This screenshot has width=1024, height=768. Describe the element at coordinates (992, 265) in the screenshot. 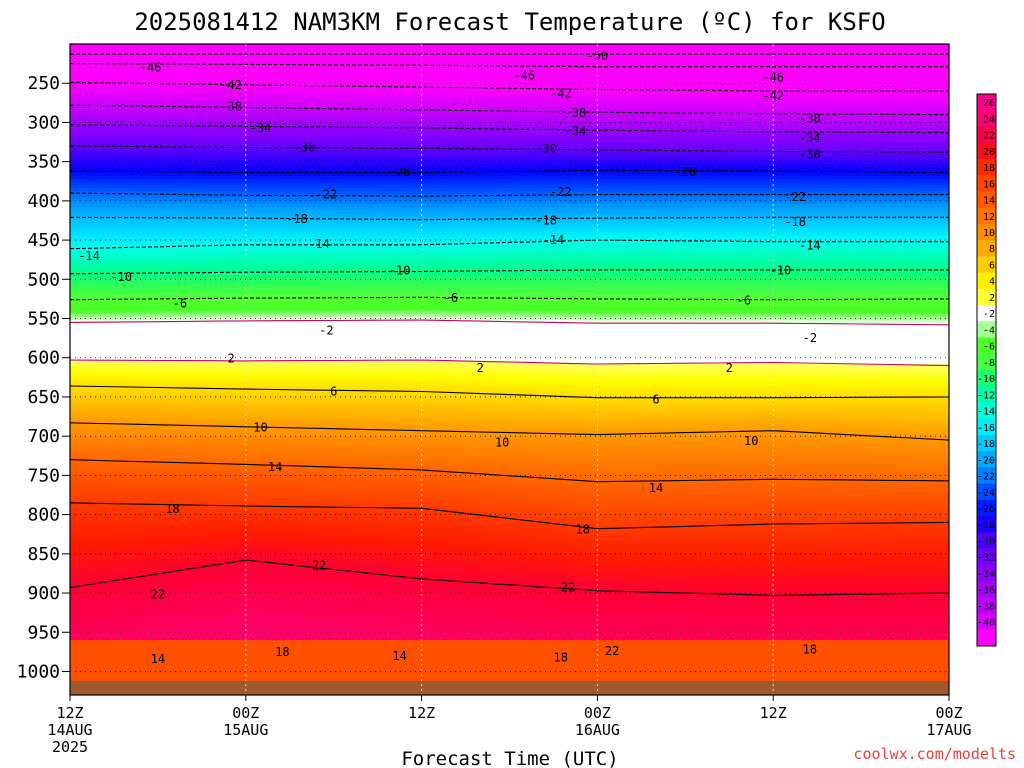

I see `colorbar-tick-label: 6` at that location.